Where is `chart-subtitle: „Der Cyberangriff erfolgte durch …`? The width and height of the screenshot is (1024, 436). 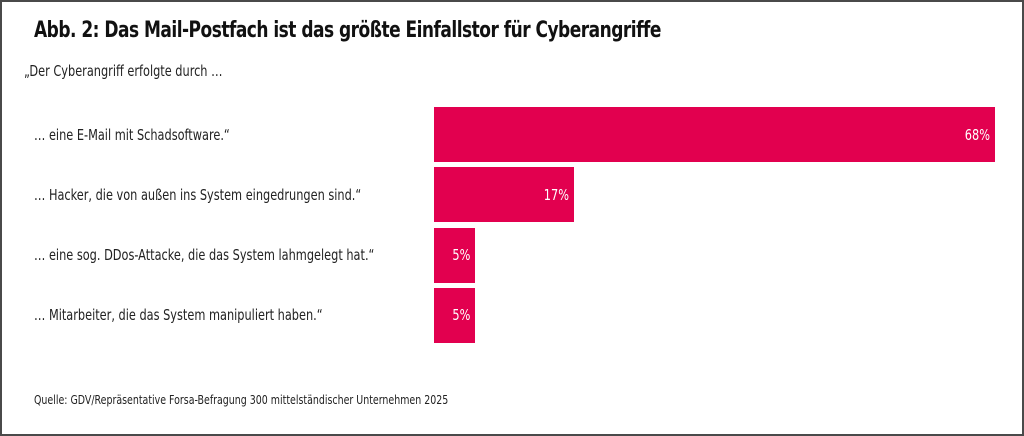 chart-subtitle: „Der Cyberangriff erfolgte durch … is located at coordinates (123, 71).